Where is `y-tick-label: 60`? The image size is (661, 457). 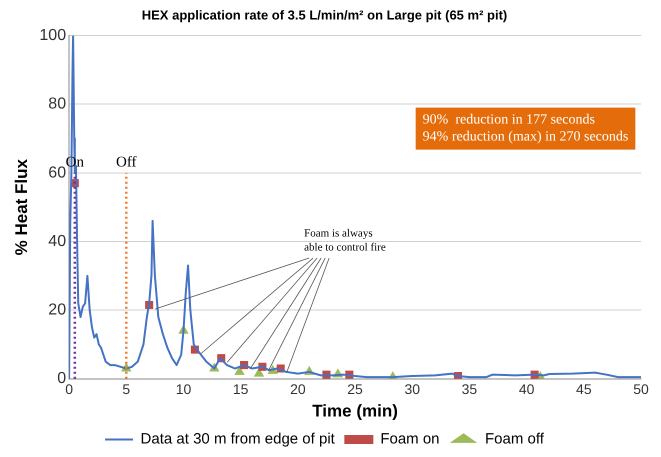
y-tick-label: 60 is located at coordinates (57, 173).